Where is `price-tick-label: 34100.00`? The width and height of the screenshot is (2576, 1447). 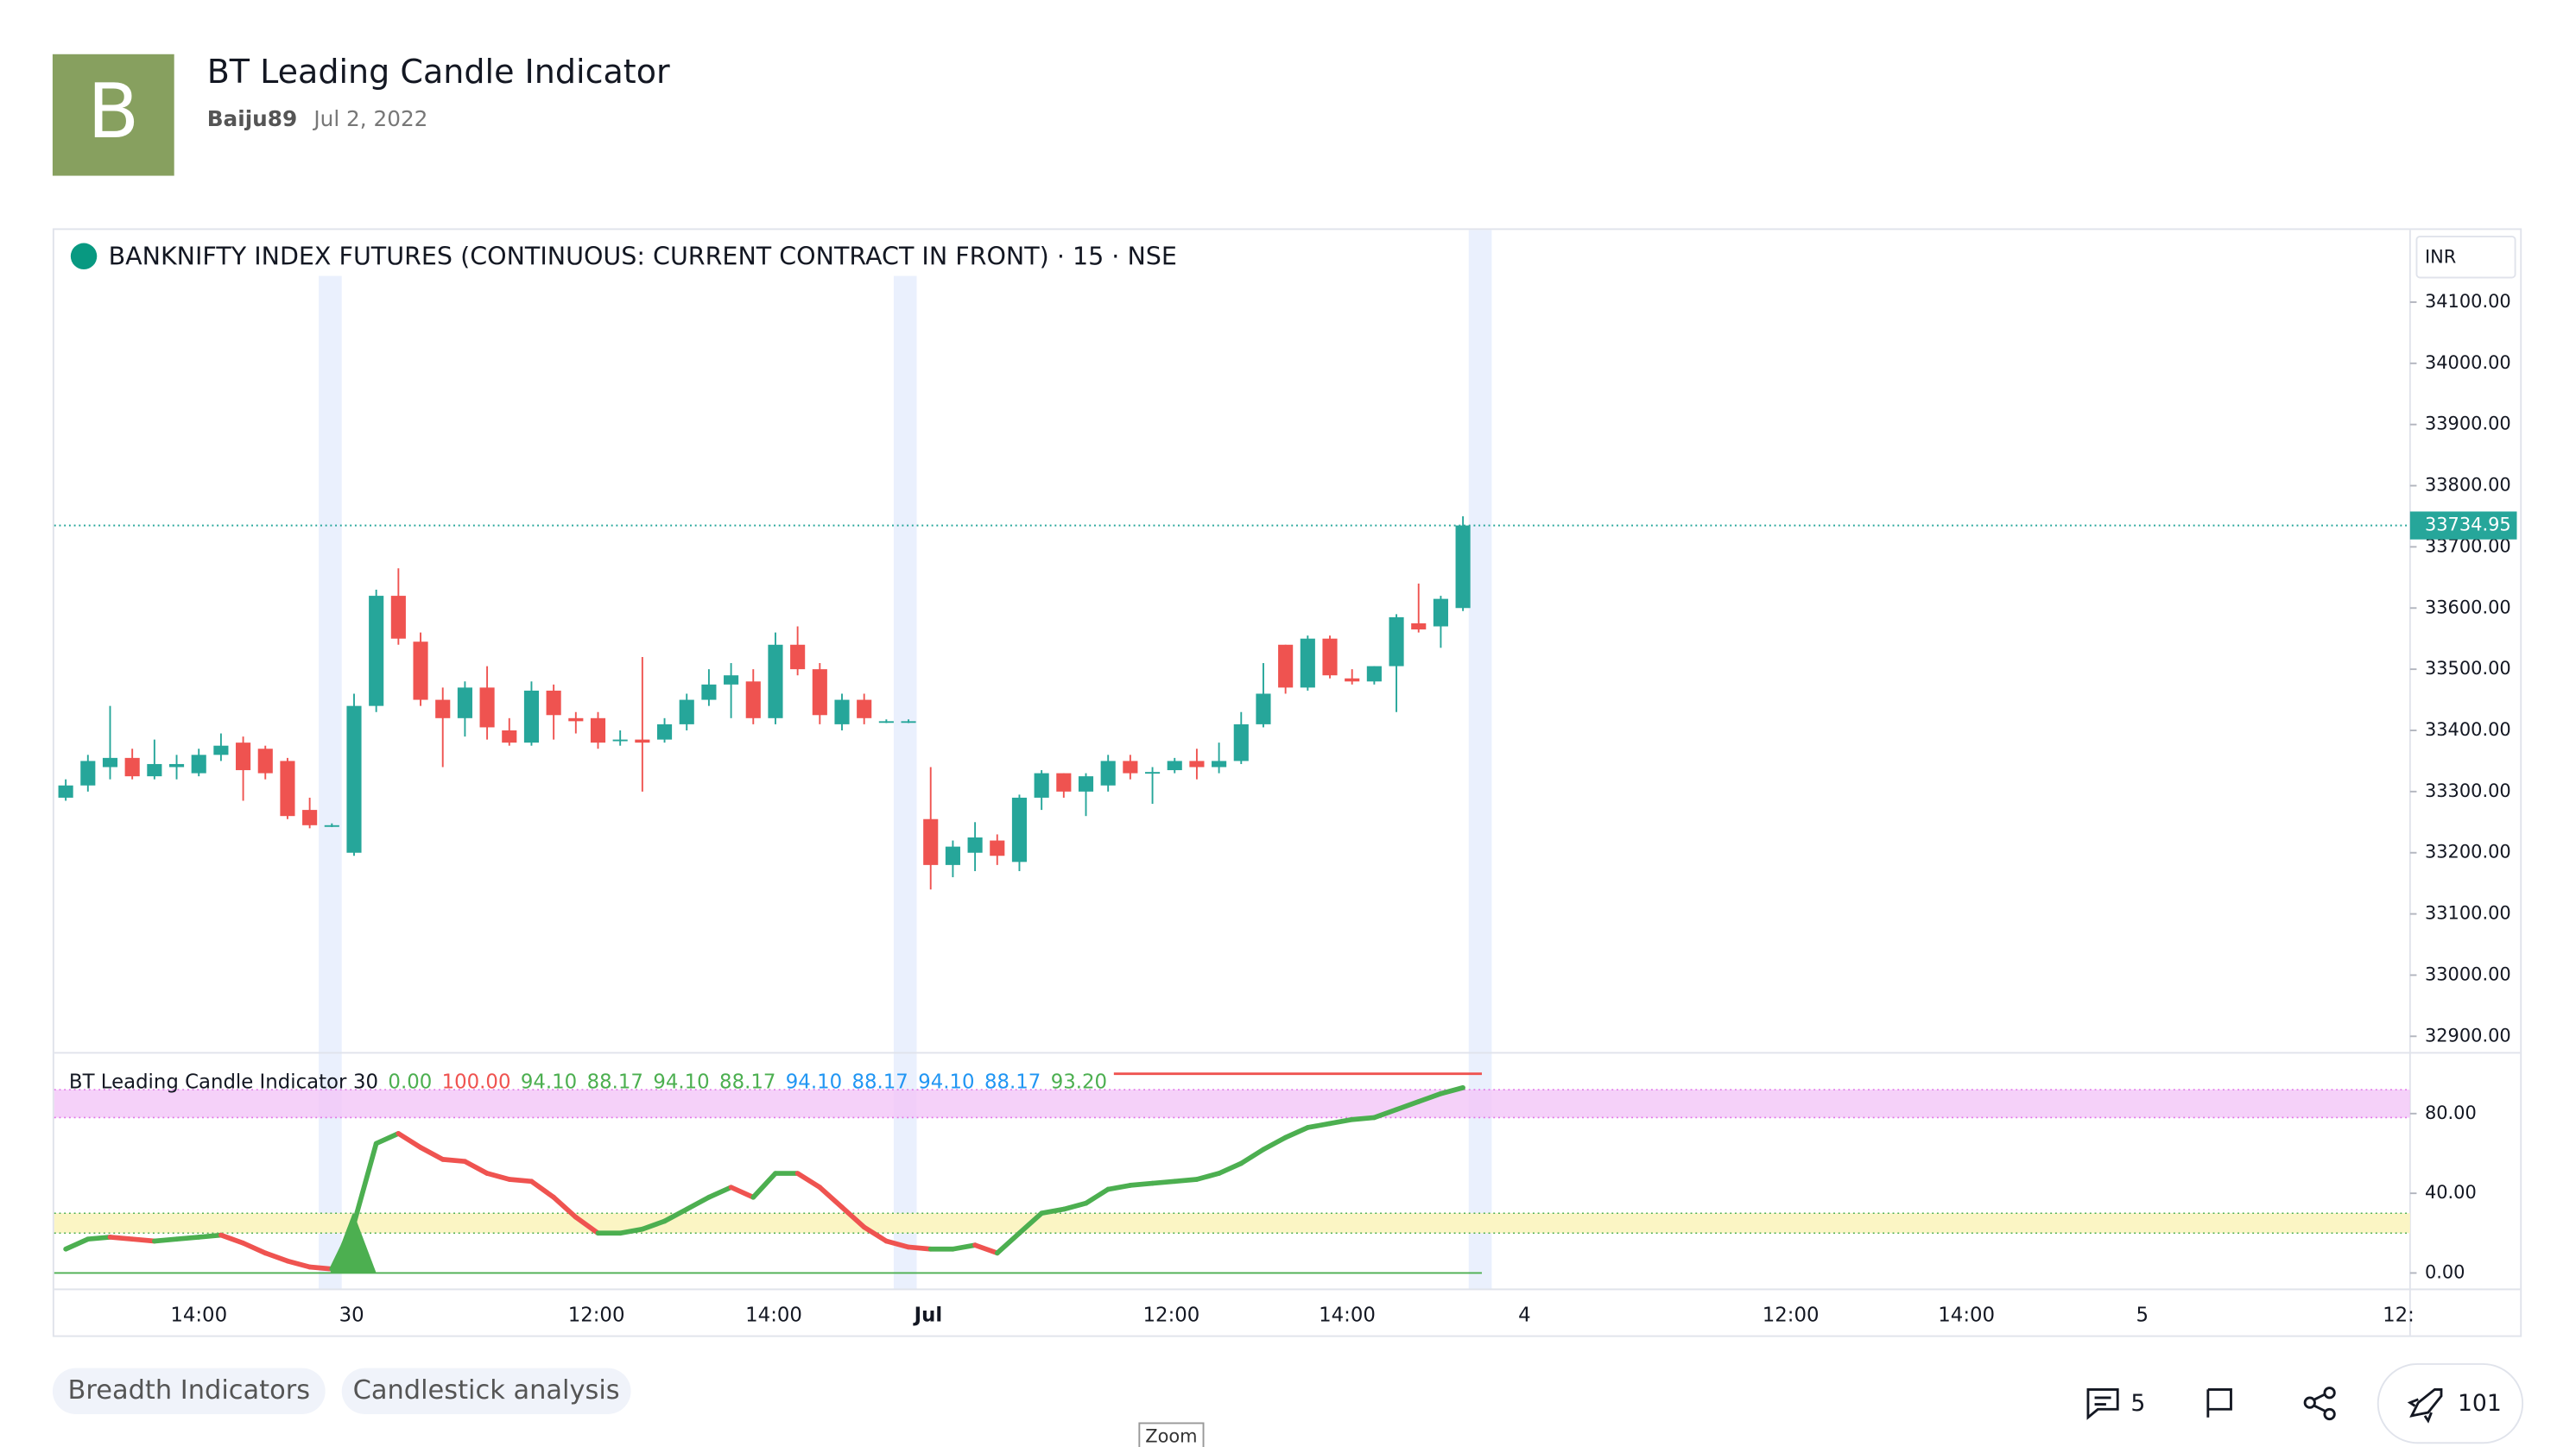 price-tick-label: 34100.00 is located at coordinates (2468, 301).